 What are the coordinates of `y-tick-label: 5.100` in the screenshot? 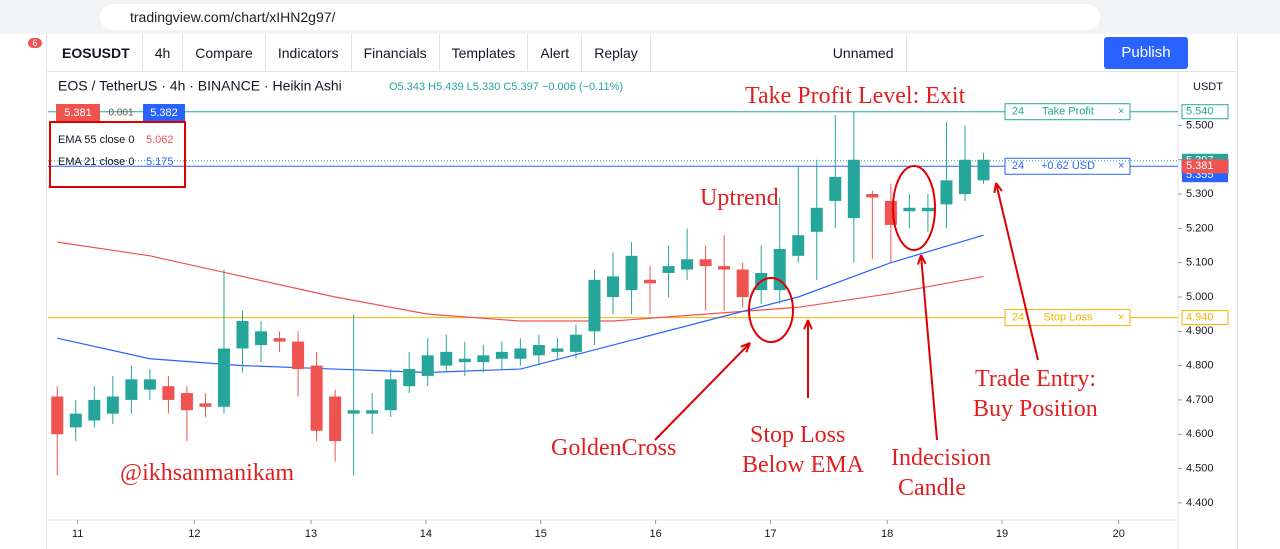 It's located at (1200, 263).